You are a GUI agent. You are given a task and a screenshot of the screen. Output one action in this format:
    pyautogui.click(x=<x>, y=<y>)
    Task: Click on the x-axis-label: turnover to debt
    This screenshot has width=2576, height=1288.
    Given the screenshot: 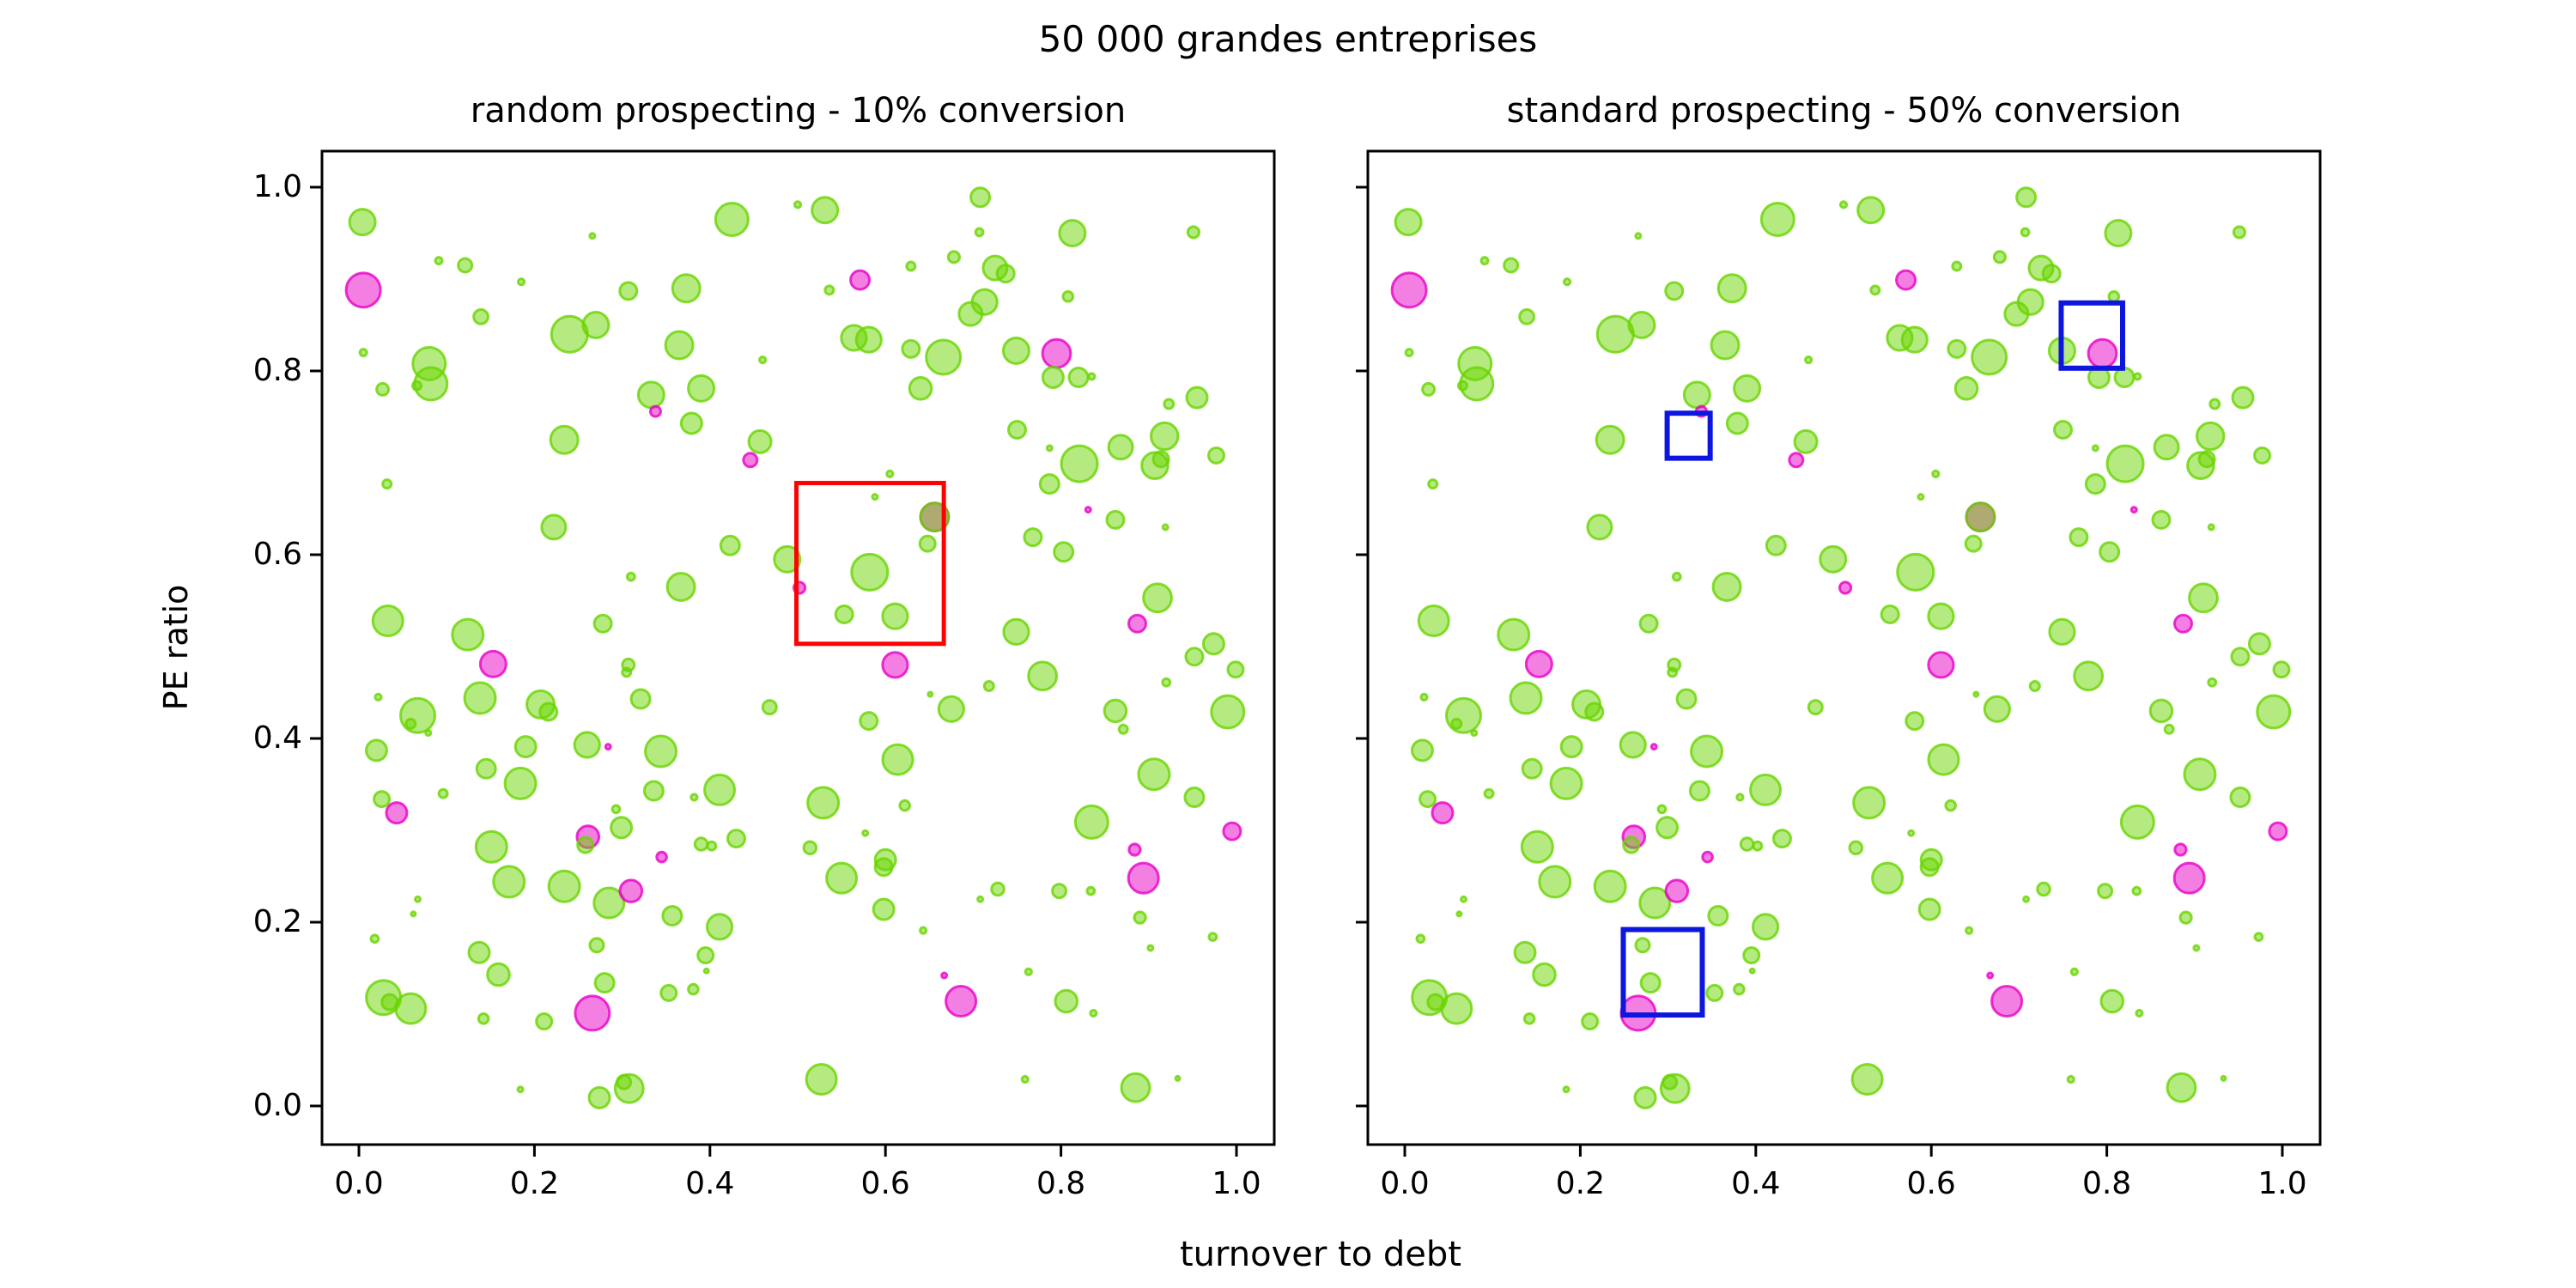 What is the action you would take?
    pyautogui.click(x=1320, y=1254)
    